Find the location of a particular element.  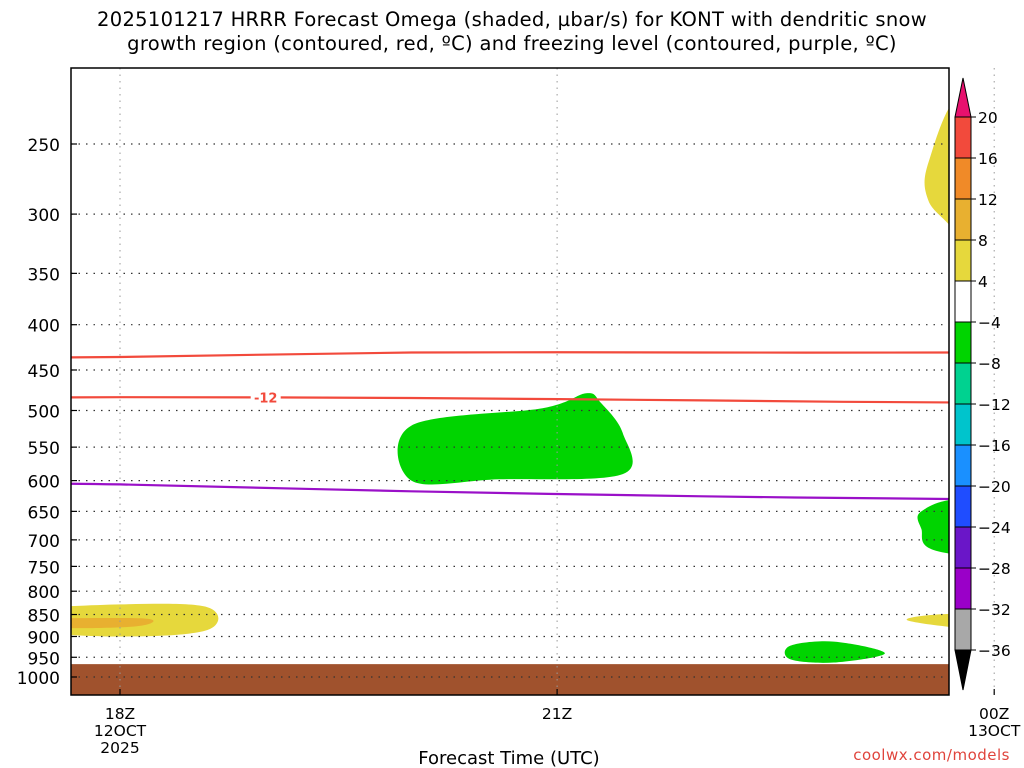

colorbar-cap-bottom is located at coordinates (963, 670).